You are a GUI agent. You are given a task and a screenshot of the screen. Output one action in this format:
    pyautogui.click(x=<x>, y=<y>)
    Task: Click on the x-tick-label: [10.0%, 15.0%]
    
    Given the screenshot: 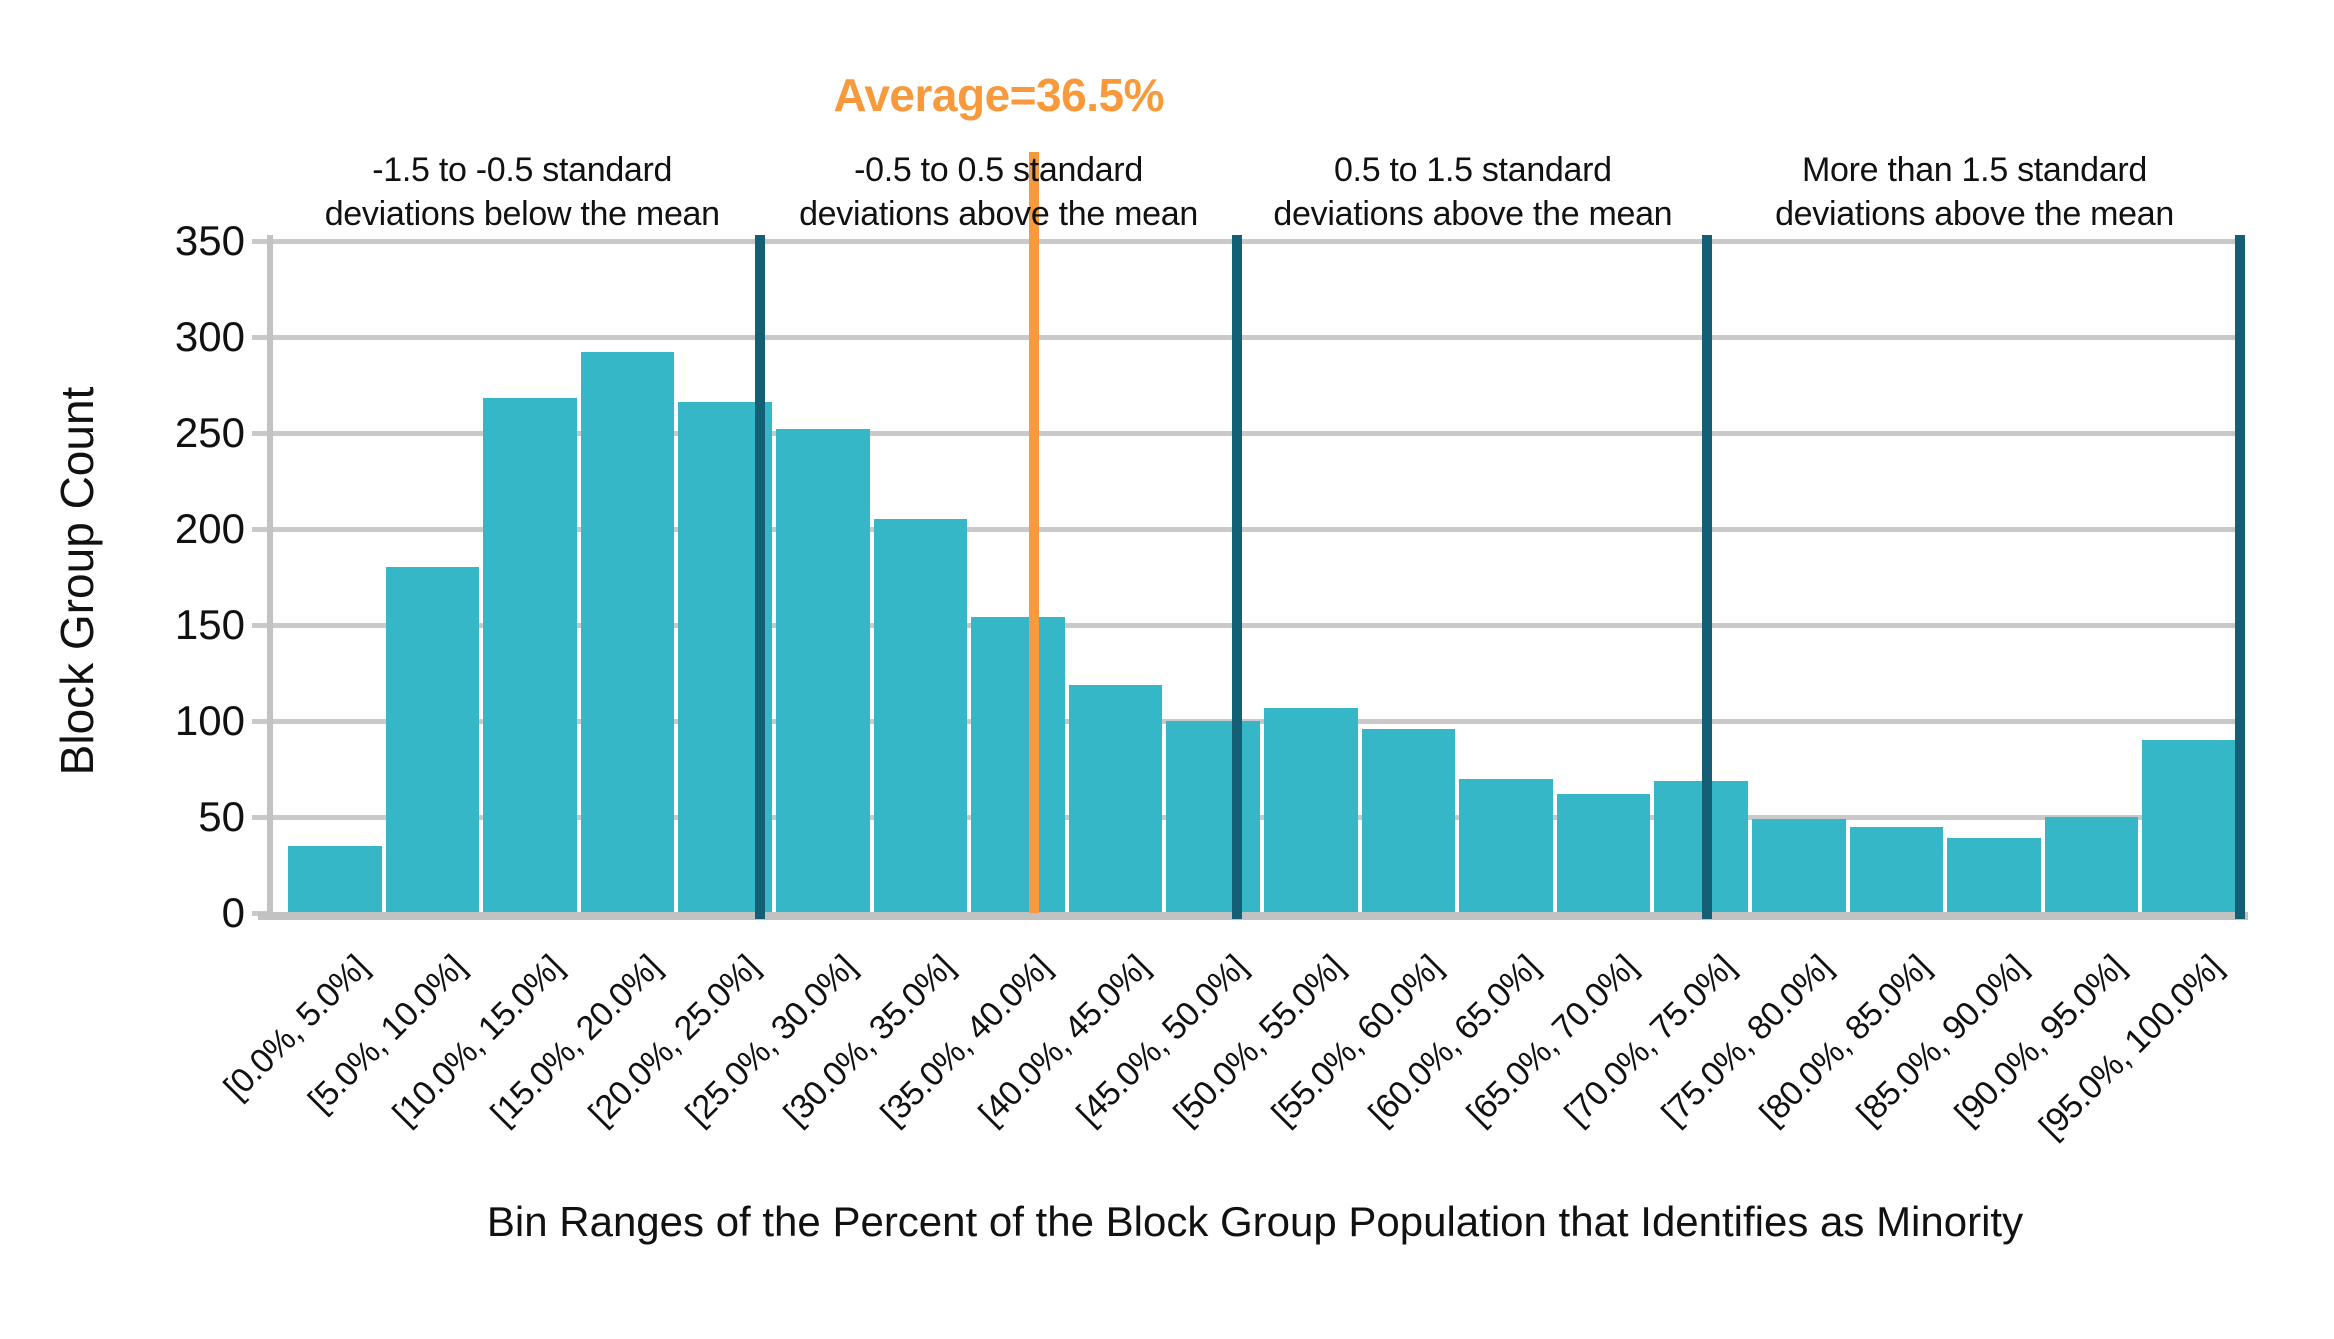 What is the action you would take?
    pyautogui.click(x=478, y=1040)
    